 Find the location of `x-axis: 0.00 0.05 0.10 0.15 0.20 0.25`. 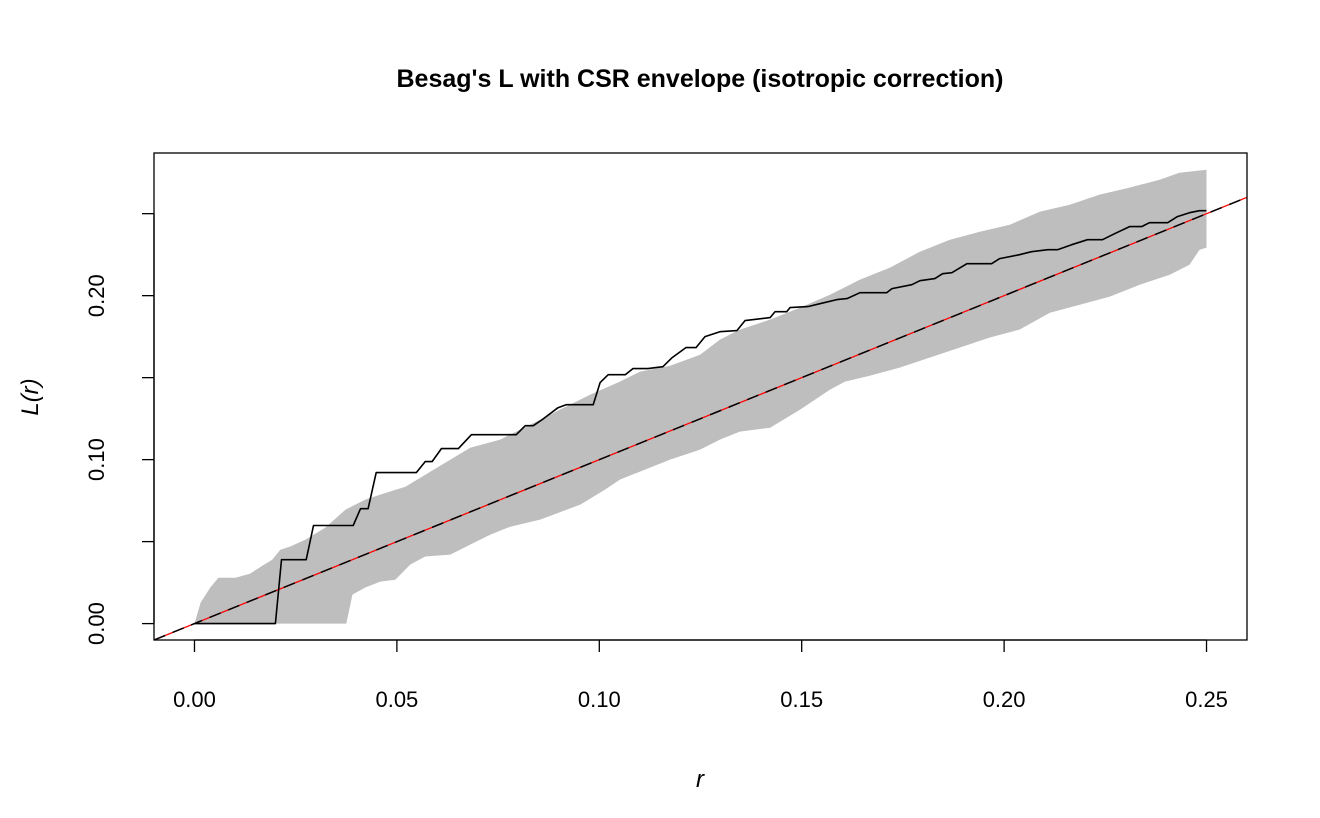

x-axis: 0.00 0.05 0.10 0.15 0.20 0.25 is located at coordinates (700, 675).